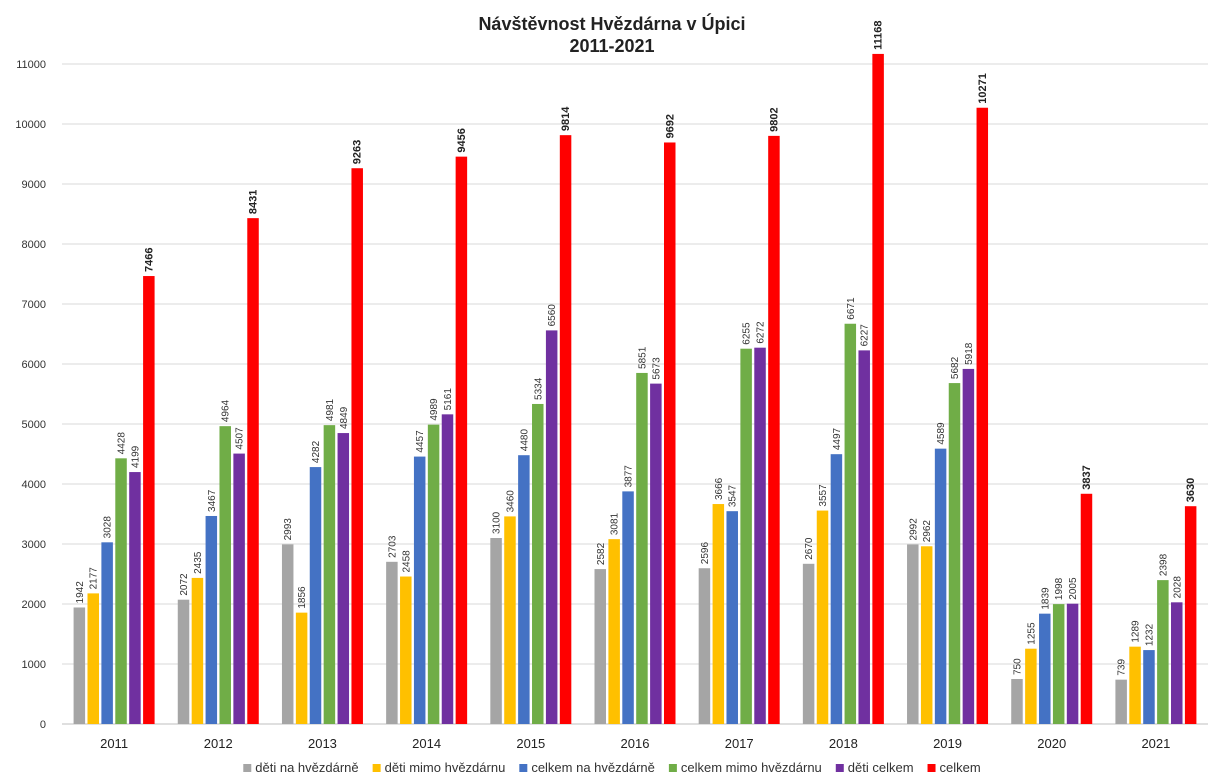 This screenshot has width=1211, height=778. What do you see at coordinates (843, 743) in the screenshot?
I see `x-tick-label: 2018` at bounding box center [843, 743].